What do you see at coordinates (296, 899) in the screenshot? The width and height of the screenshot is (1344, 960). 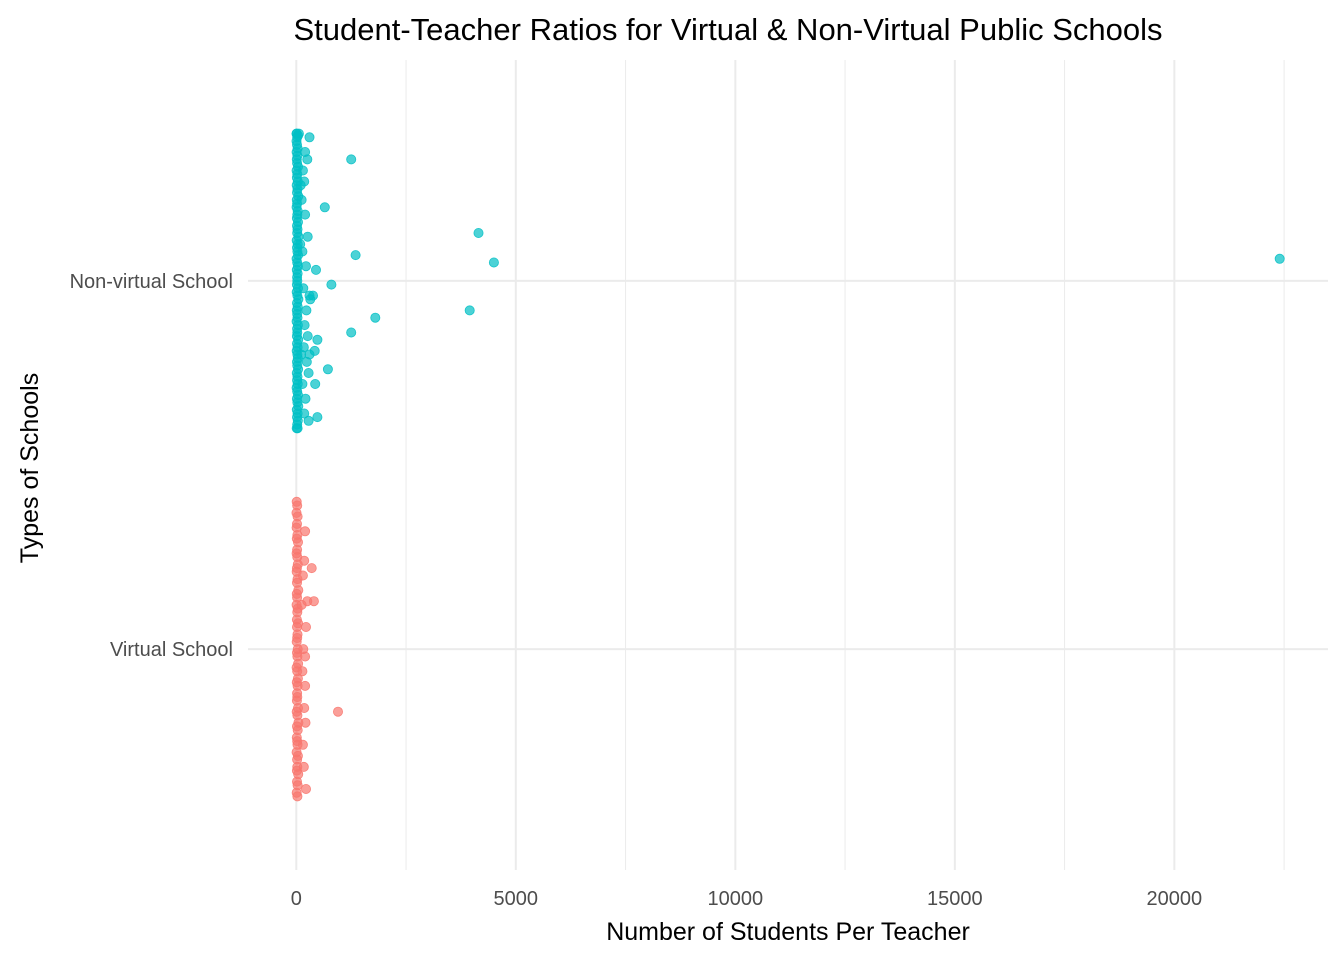 I see `x-tick-label: 0` at bounding box center [296, 899].